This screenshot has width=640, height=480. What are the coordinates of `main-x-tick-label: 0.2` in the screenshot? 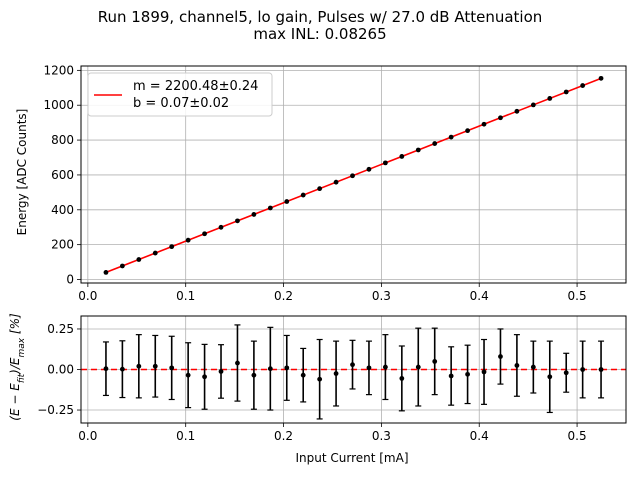 It's located at (283, 296).